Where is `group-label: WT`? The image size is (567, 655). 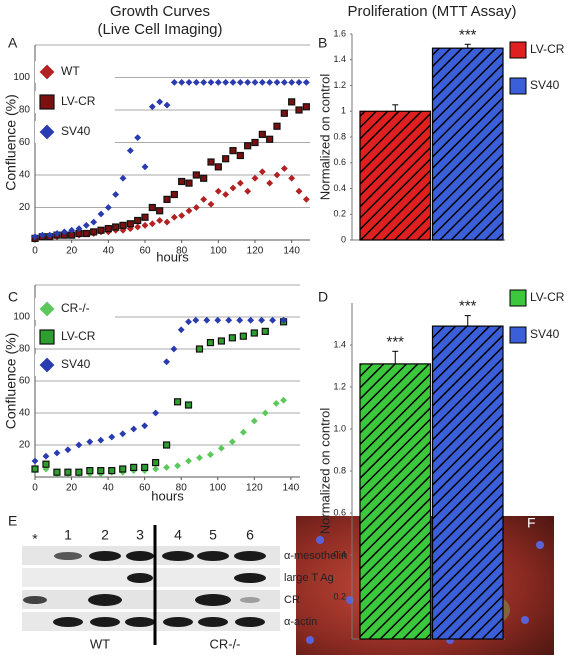 group-label: WT is located at coordinates (100, 643).